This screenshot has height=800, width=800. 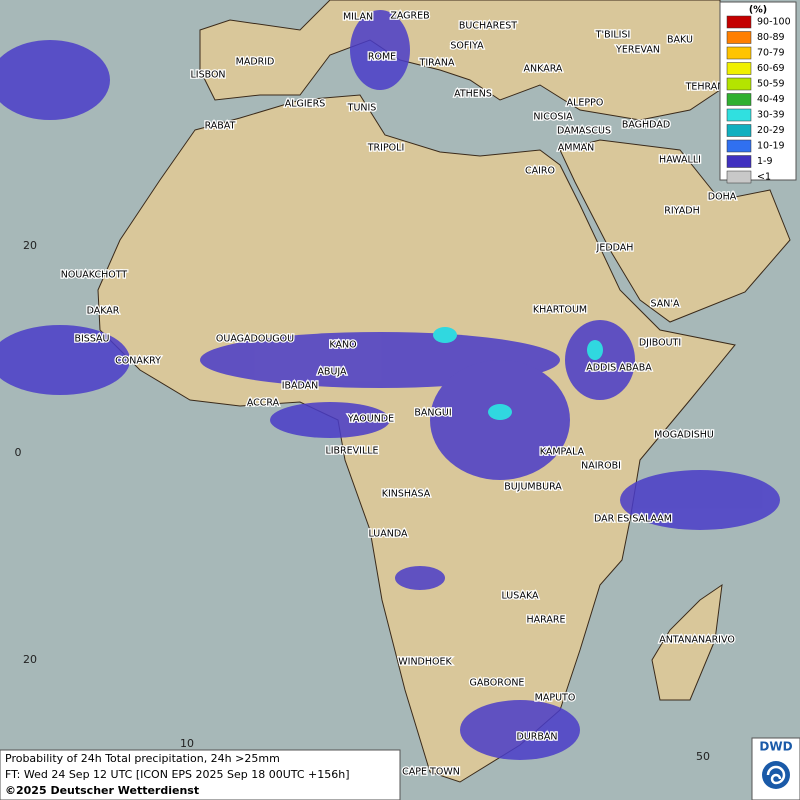 What do you see at coordinates (431, 772) in the screenshot?
I see `city-label: CAPE TOWN` at bounding box center [431, 772].